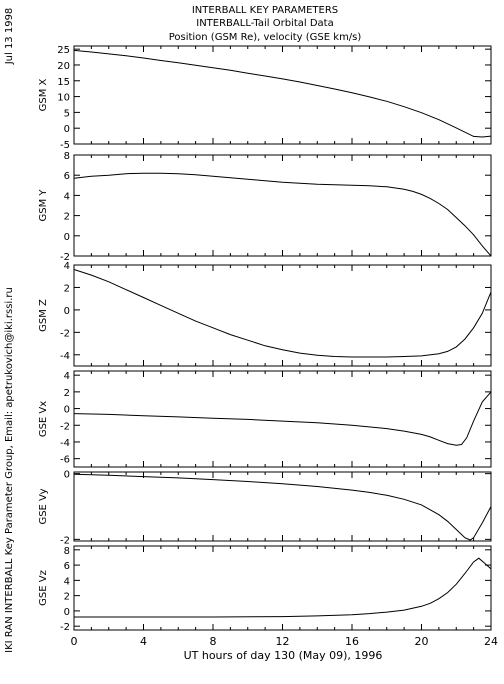  I want to click on panel-gsm-z: -4 -2 0 2 4 GSM Z, so click(265, 314).